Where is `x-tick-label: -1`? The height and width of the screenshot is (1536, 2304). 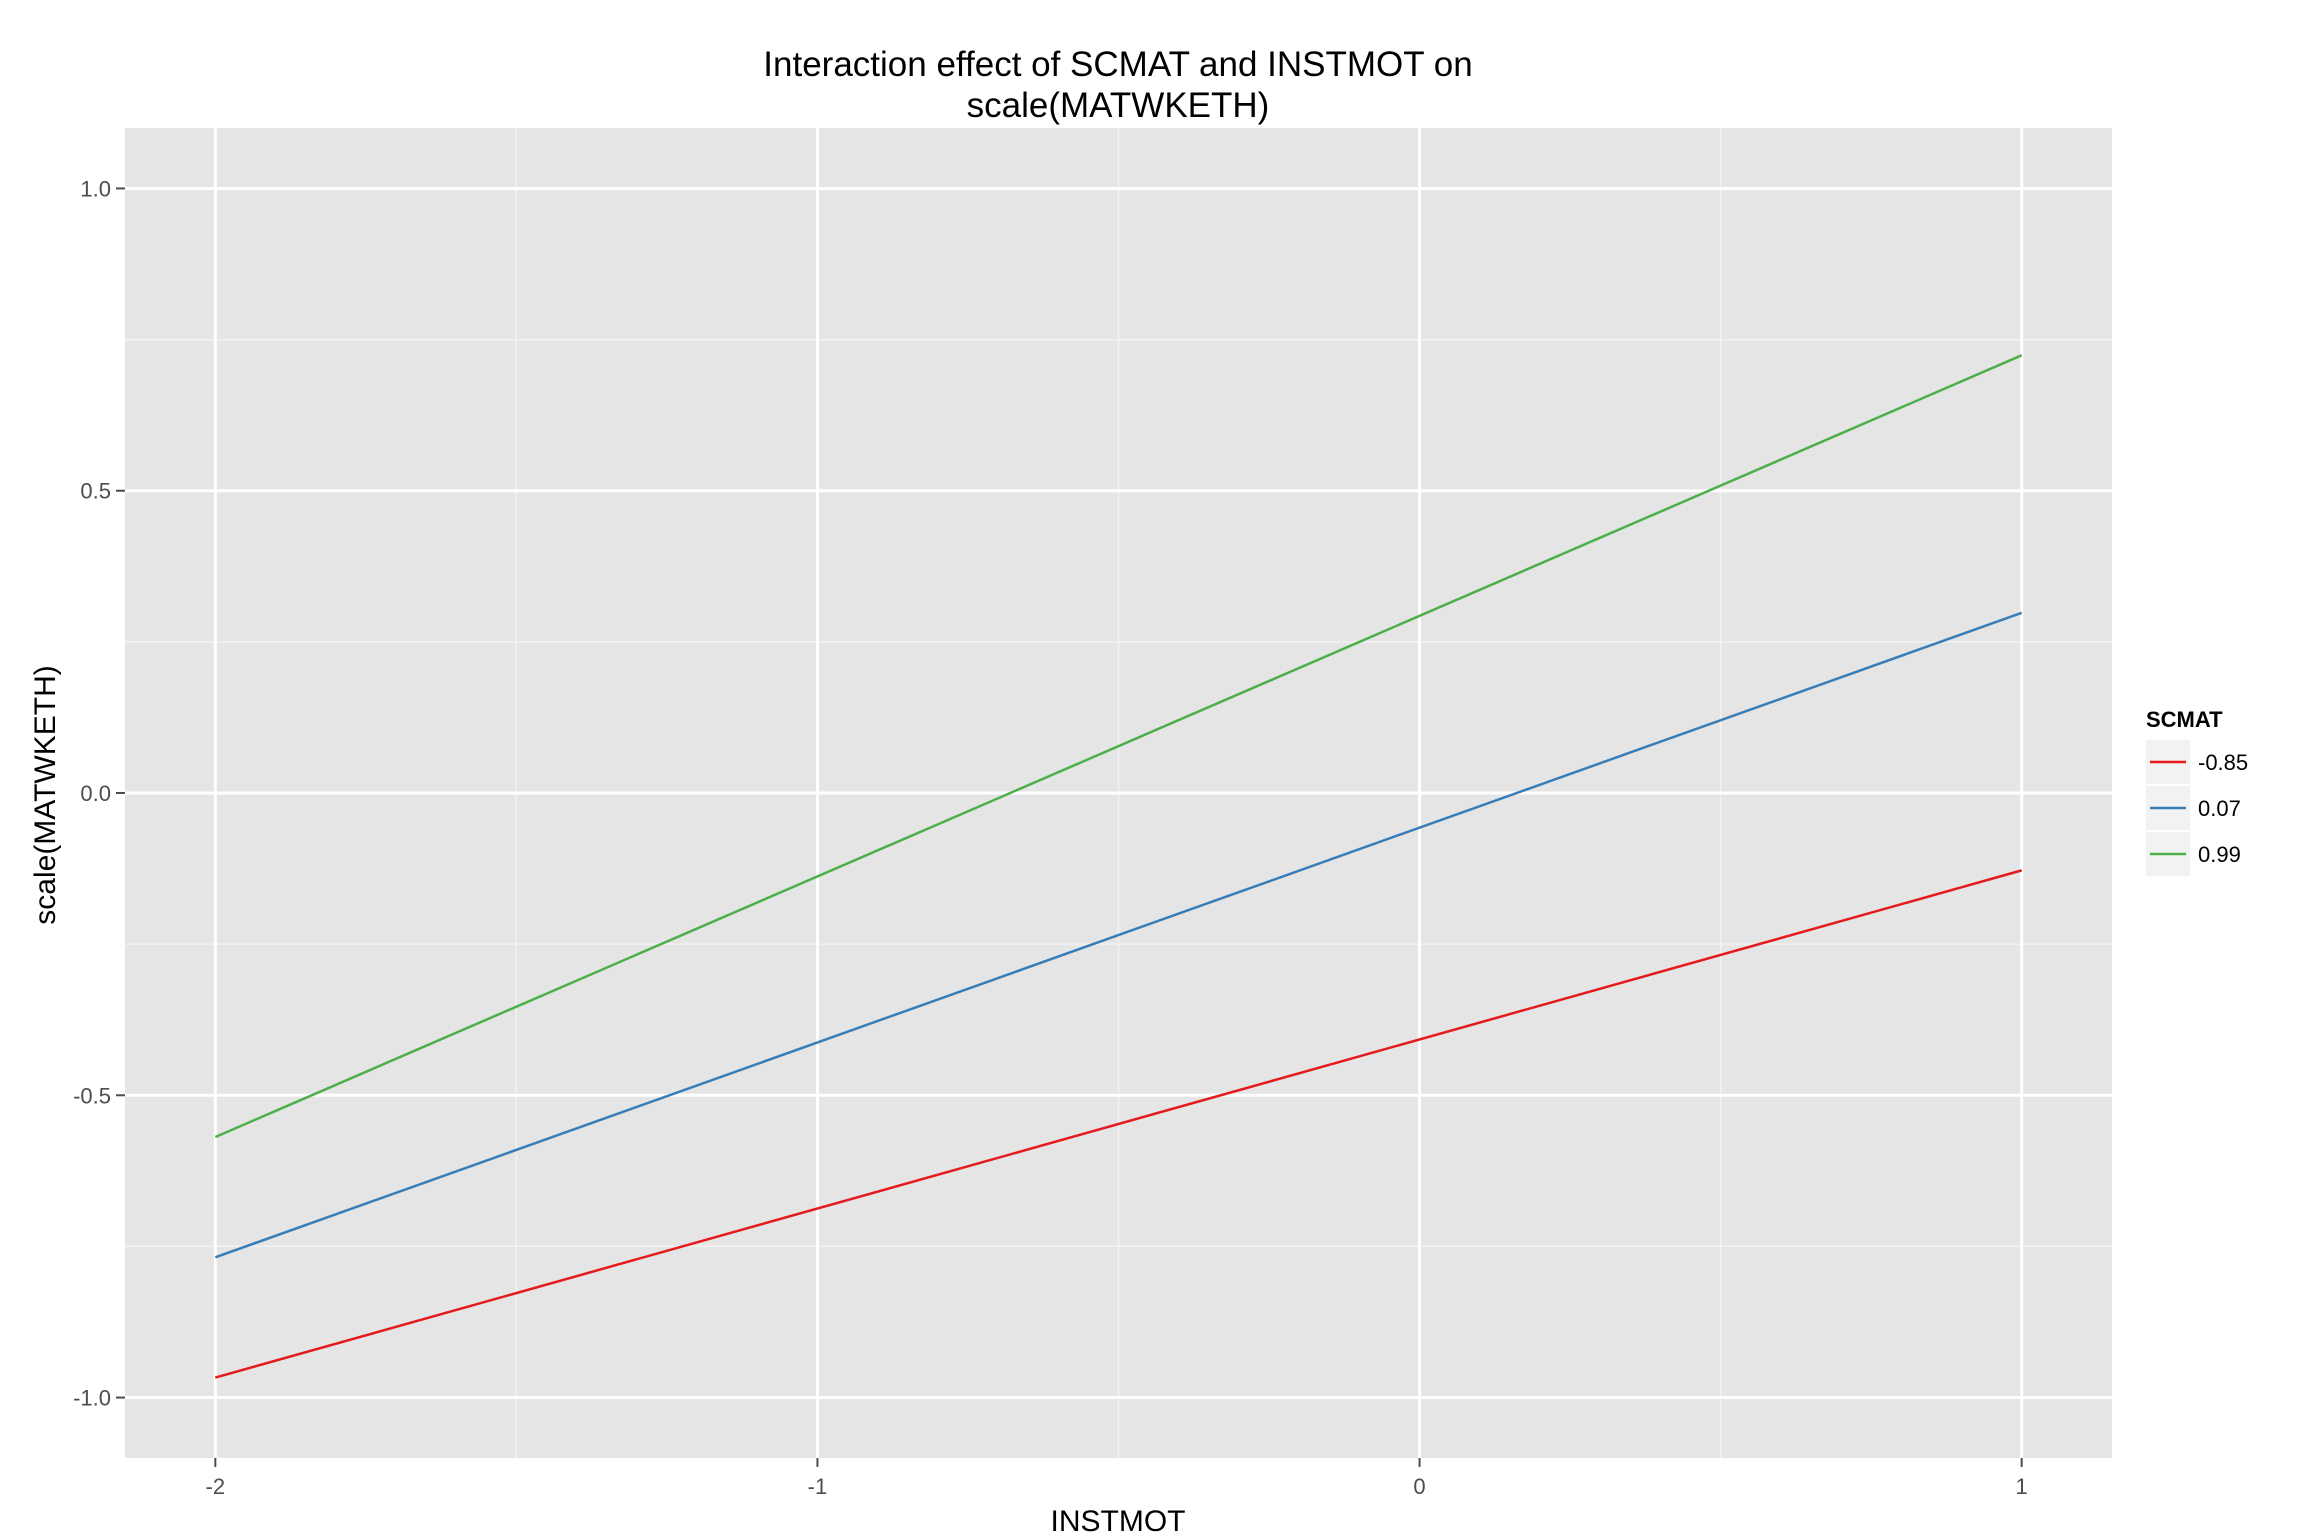 x-tick-label: -1 is located at coordinates (818, 1486).